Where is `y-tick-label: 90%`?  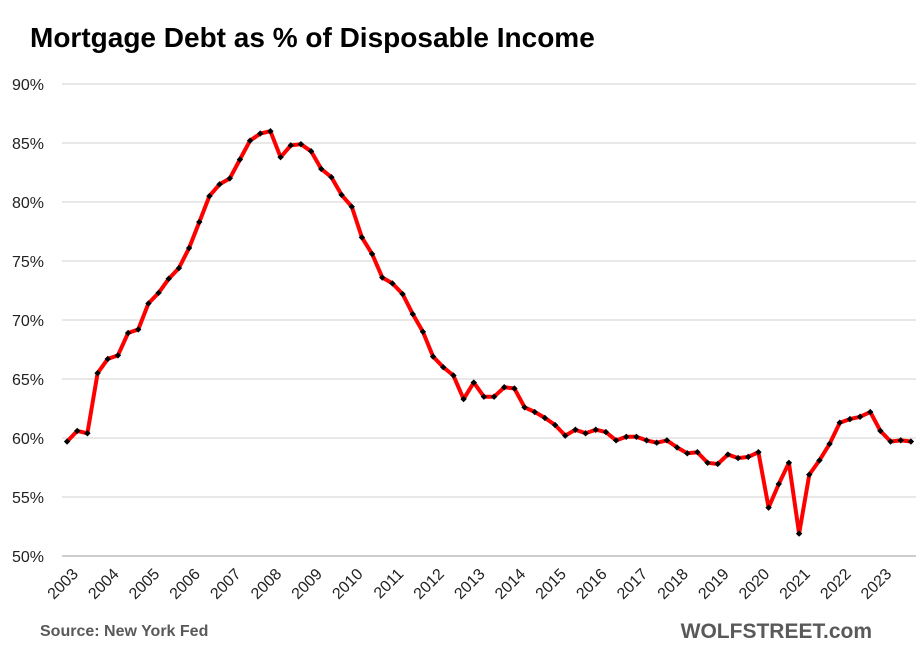
y-tick-label: 90% is located at coordinates (28, 85).